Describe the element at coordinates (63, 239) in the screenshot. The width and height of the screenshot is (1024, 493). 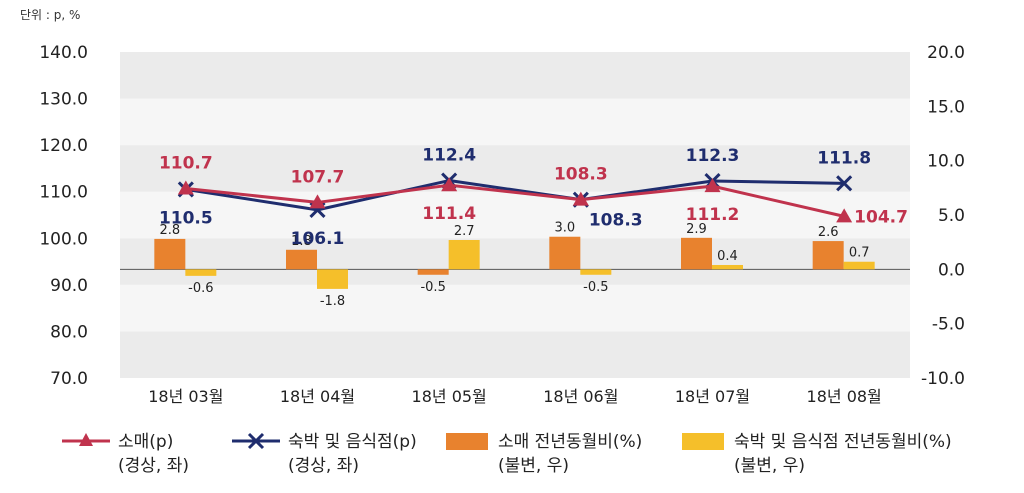
I see `left-tick-label: 100.0` at that location.